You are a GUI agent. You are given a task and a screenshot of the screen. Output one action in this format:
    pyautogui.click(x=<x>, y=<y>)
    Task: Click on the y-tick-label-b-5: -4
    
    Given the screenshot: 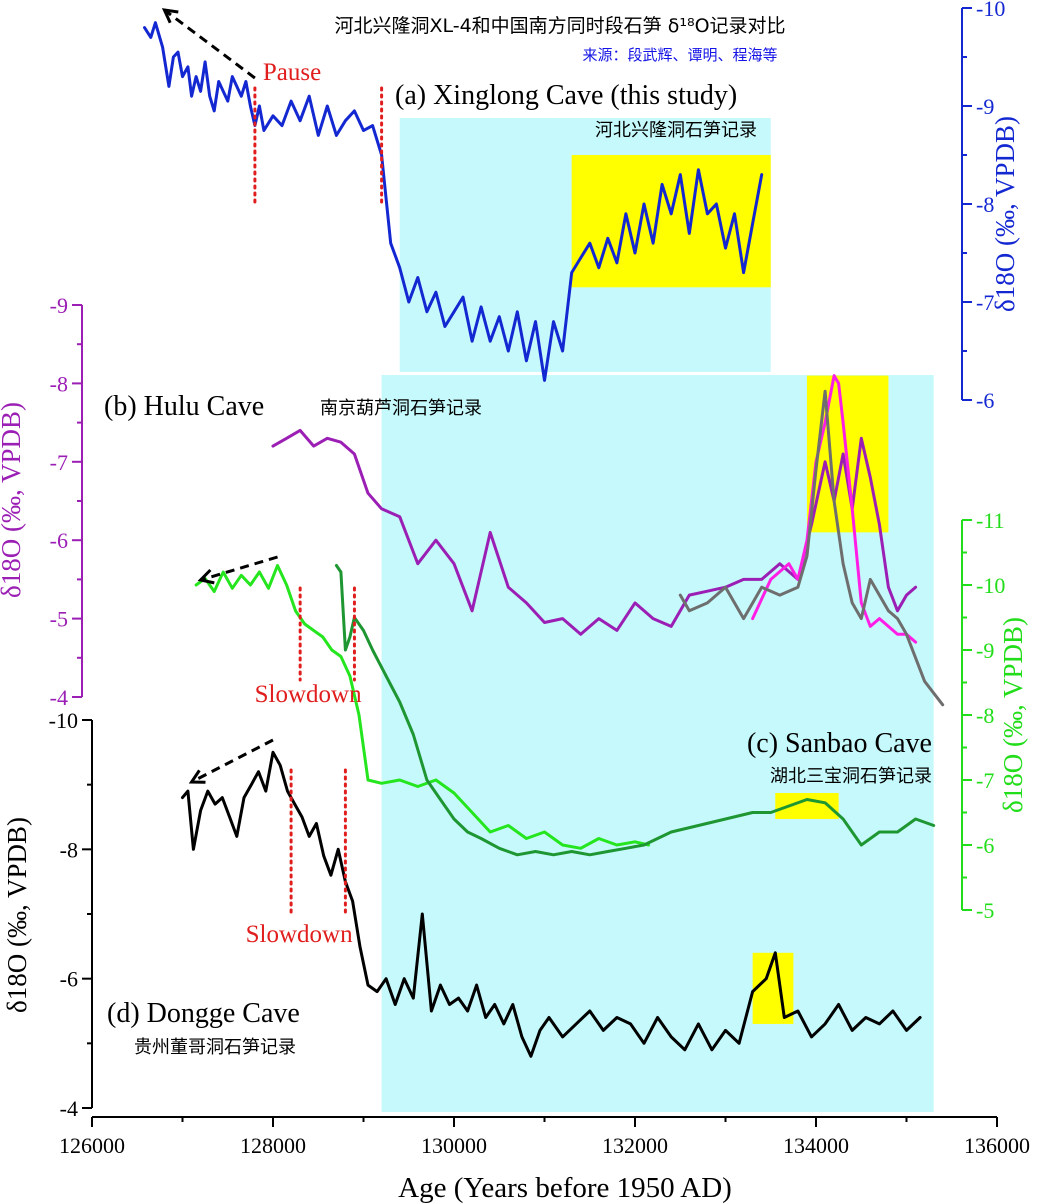 What is the action you would take?
    pyautogui.click(x=59, y=697)
    